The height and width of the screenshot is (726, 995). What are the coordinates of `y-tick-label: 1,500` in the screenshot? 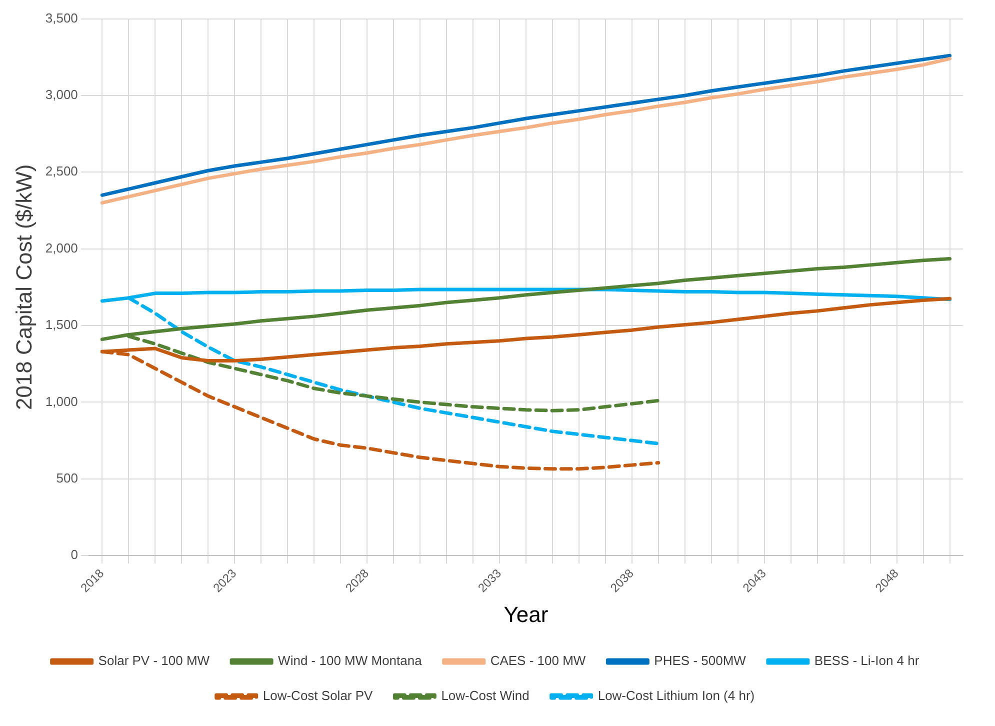 It's located at (61, 324).